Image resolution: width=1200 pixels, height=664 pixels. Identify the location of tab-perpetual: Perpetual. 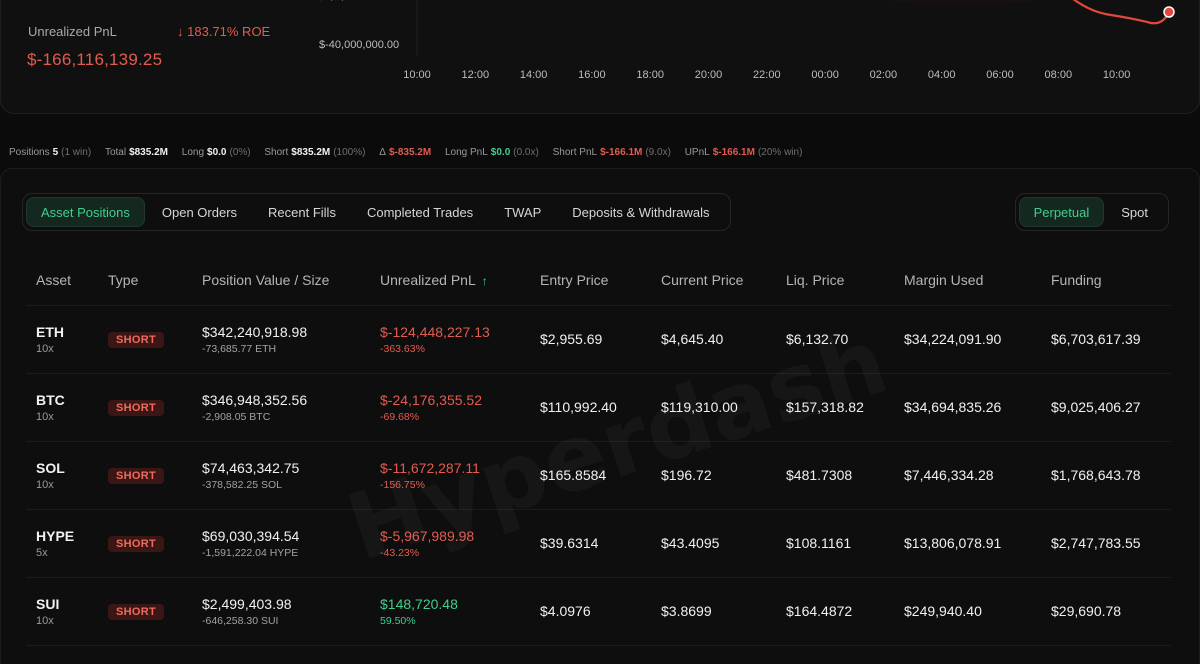
(1061, 212).